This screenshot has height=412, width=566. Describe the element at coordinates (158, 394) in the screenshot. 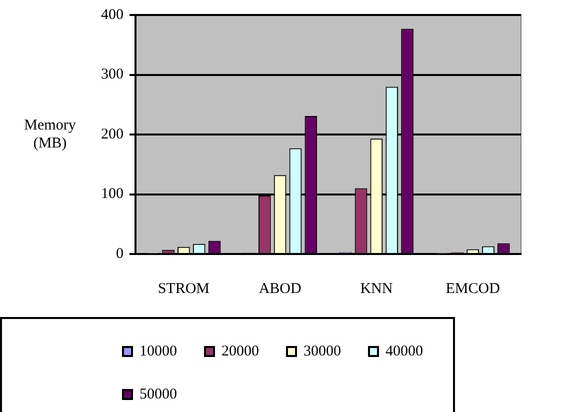

I see `legend-label: 50000` at that location.